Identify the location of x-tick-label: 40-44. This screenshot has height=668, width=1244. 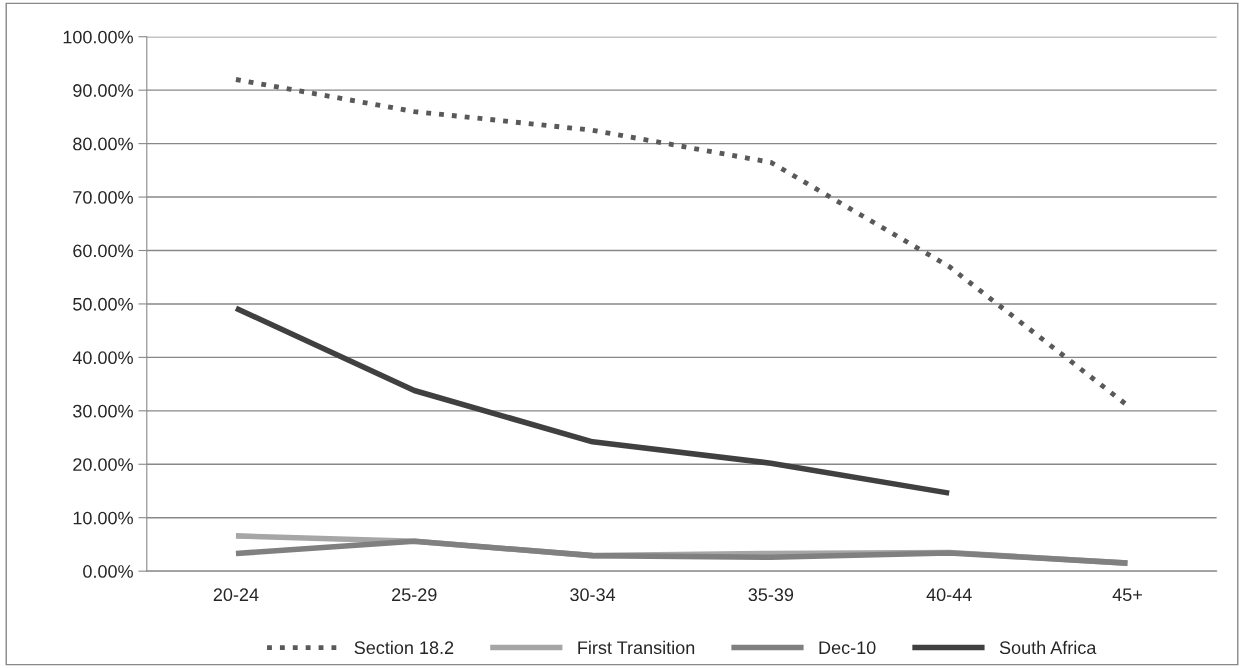
(949, 595).